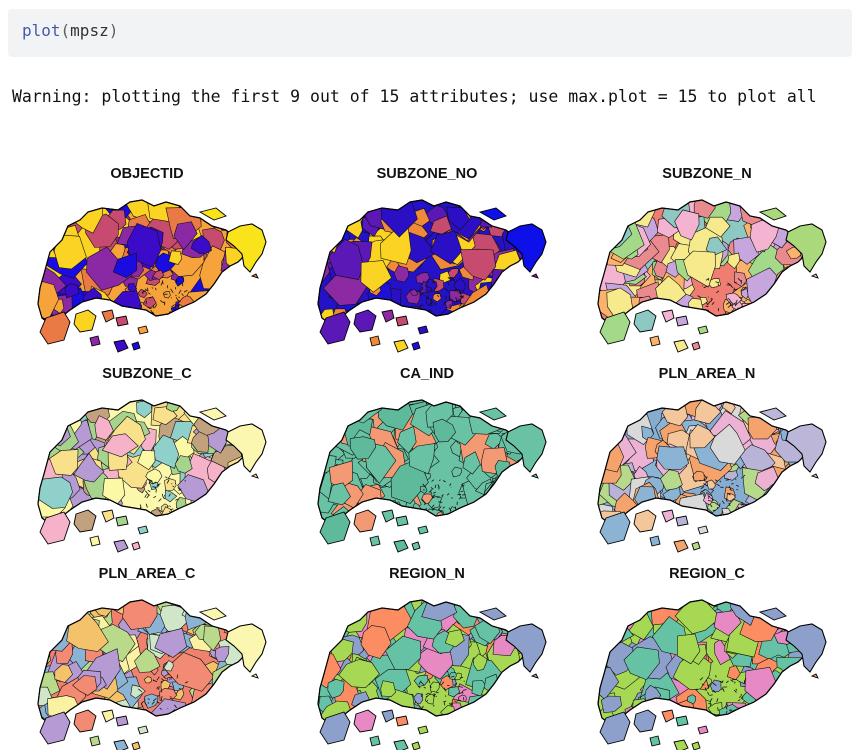  I want to click on map-shapes, so click(712, 476).